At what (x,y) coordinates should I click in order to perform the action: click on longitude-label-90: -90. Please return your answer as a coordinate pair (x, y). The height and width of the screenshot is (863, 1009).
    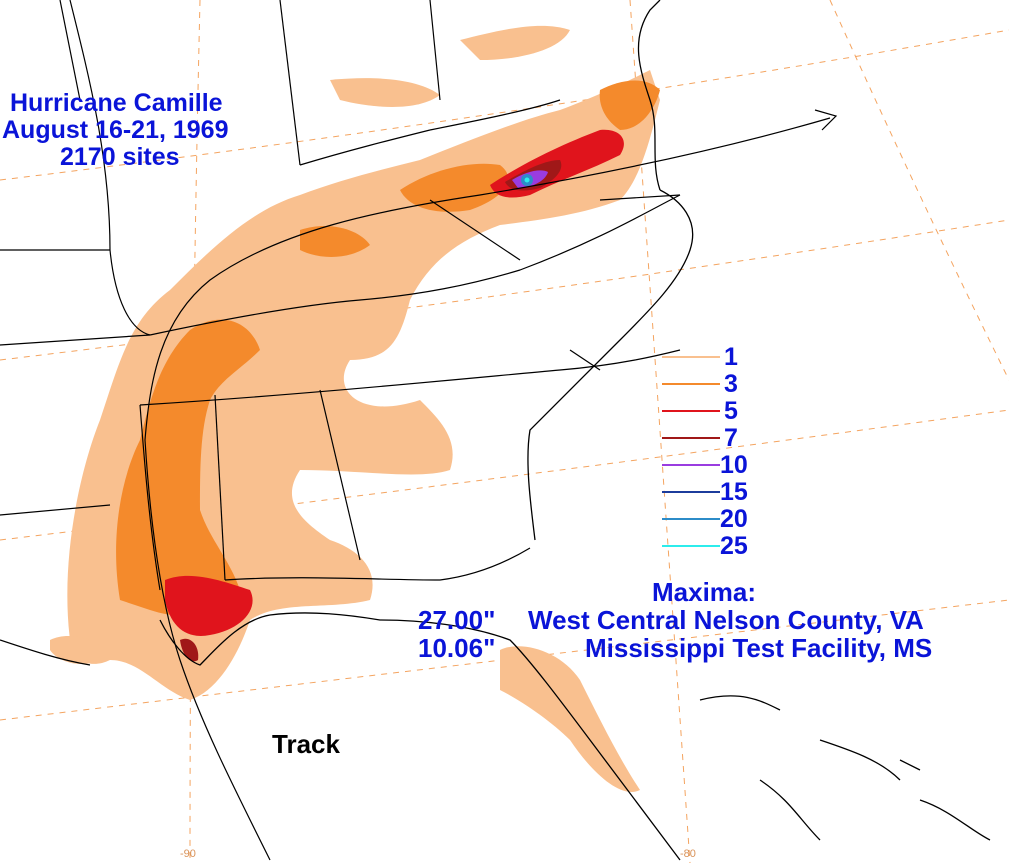
    Looking at the image, I should click on (188, 854).